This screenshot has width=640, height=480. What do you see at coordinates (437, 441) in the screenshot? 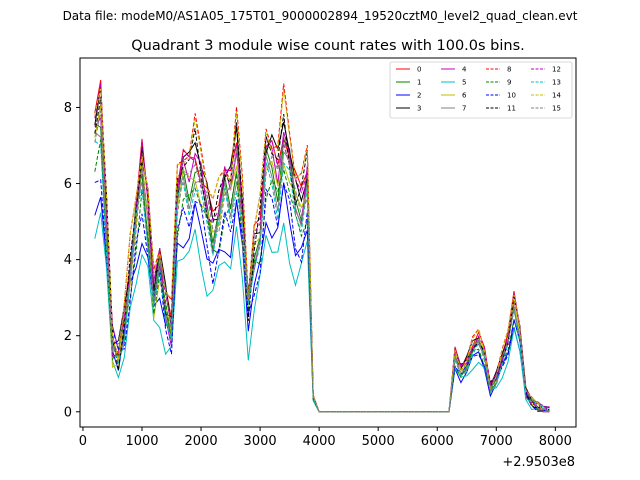
I see `x-tick-label: 6000` at bounding box center [437, 441].